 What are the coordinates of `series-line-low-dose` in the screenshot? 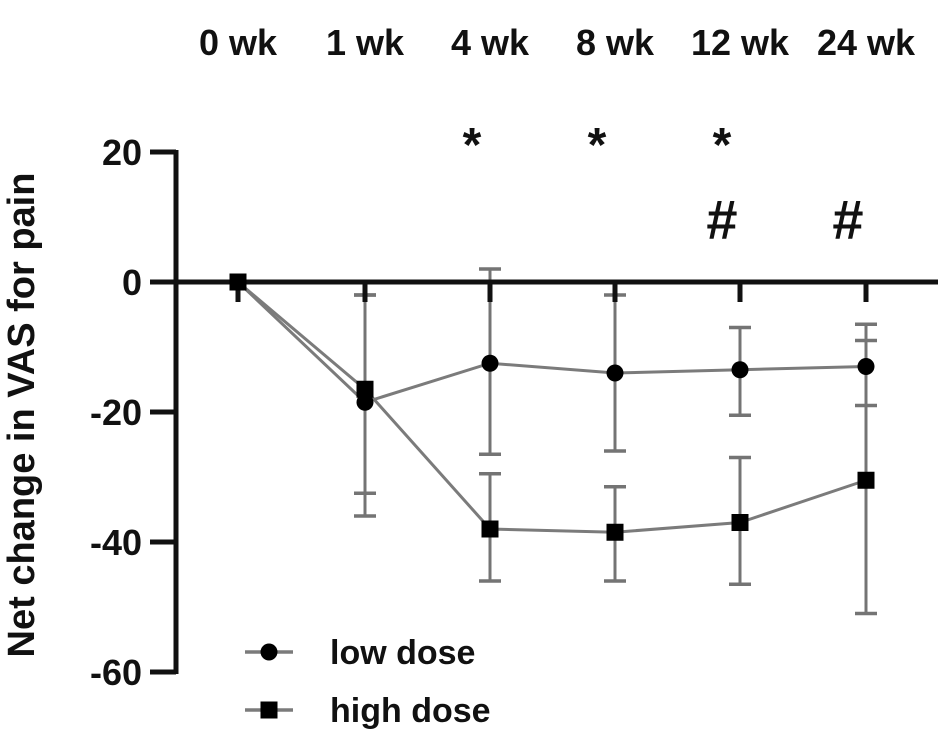 It's located at (551, 342).